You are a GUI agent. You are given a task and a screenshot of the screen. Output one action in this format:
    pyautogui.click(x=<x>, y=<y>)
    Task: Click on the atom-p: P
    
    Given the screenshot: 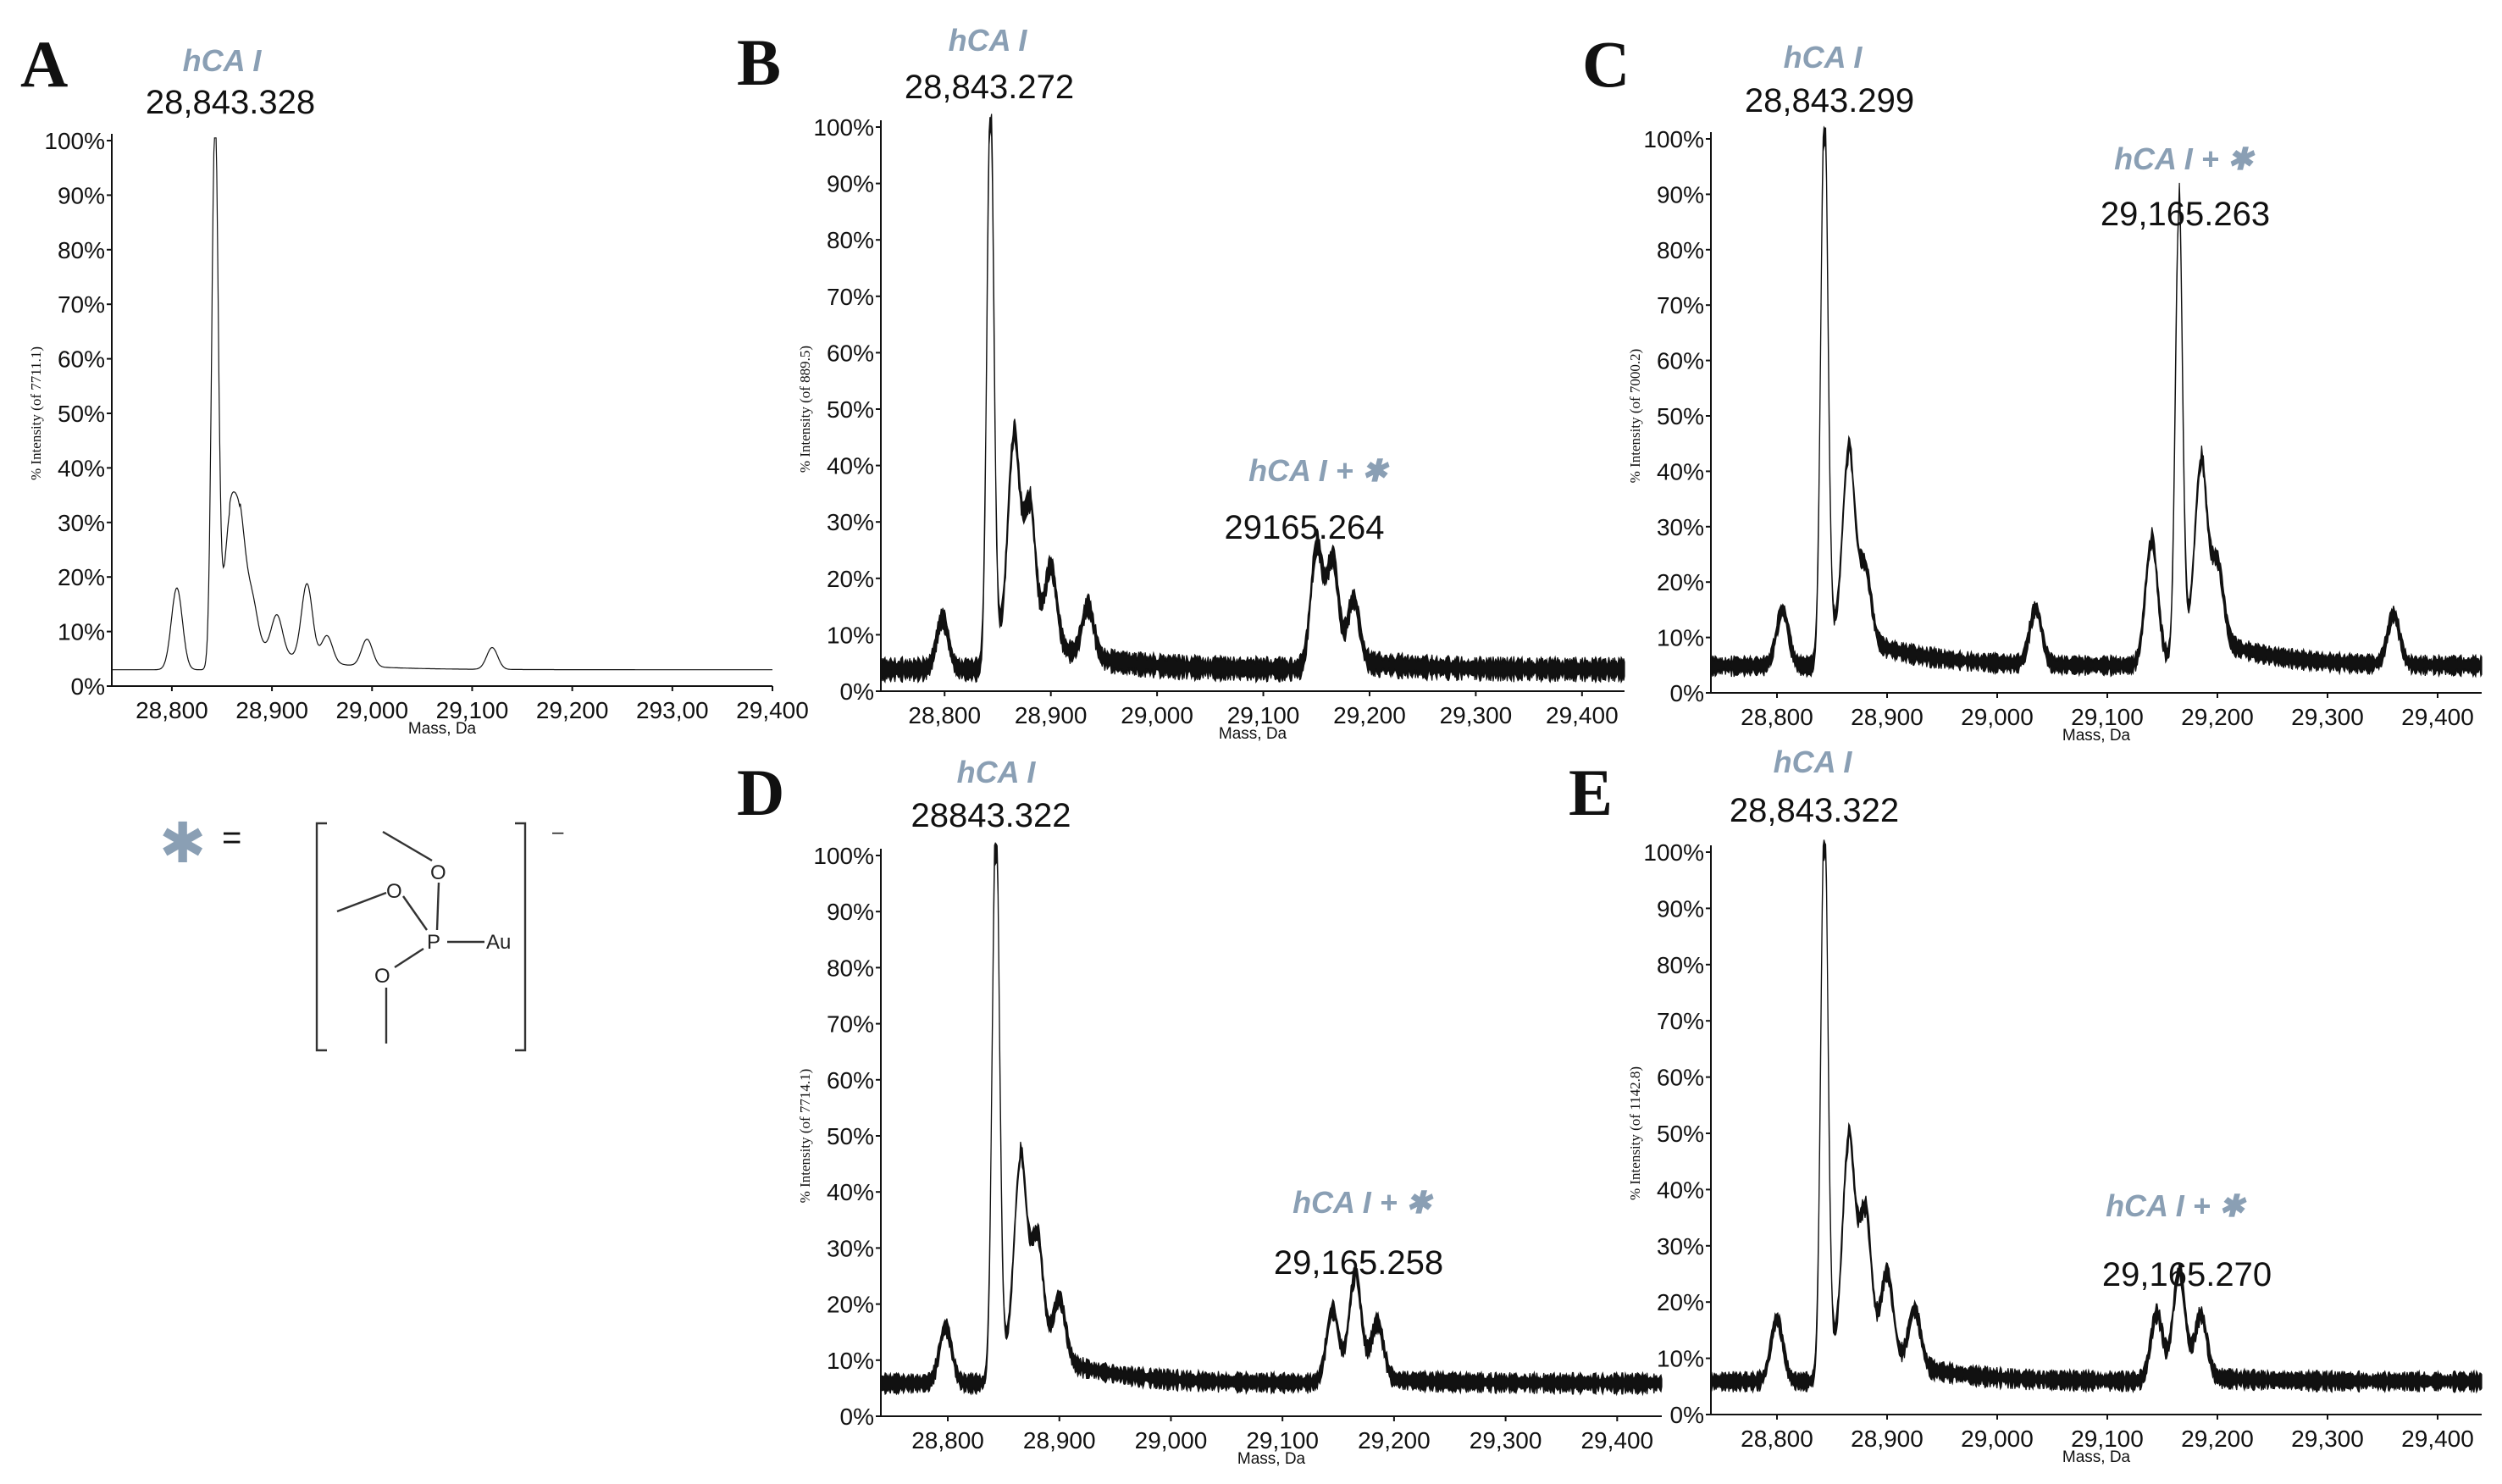 What is the action you would take?
    pyautogui.click(x=434, y=942)
    